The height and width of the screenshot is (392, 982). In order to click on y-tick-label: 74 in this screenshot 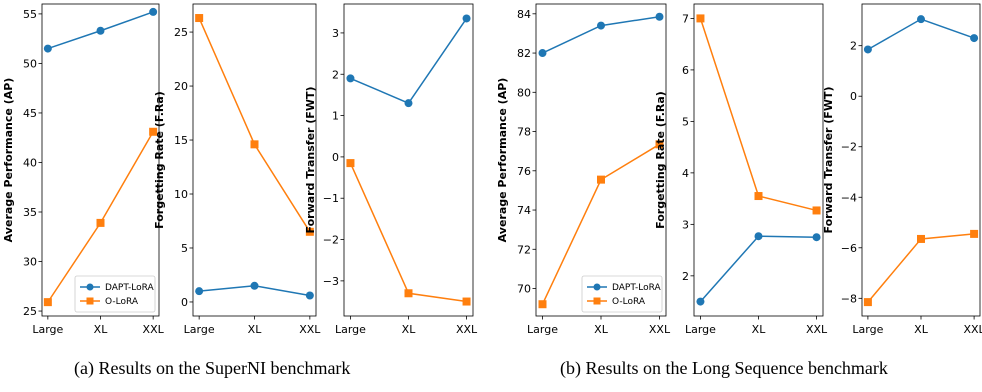, I will do `click(524, 210)`.